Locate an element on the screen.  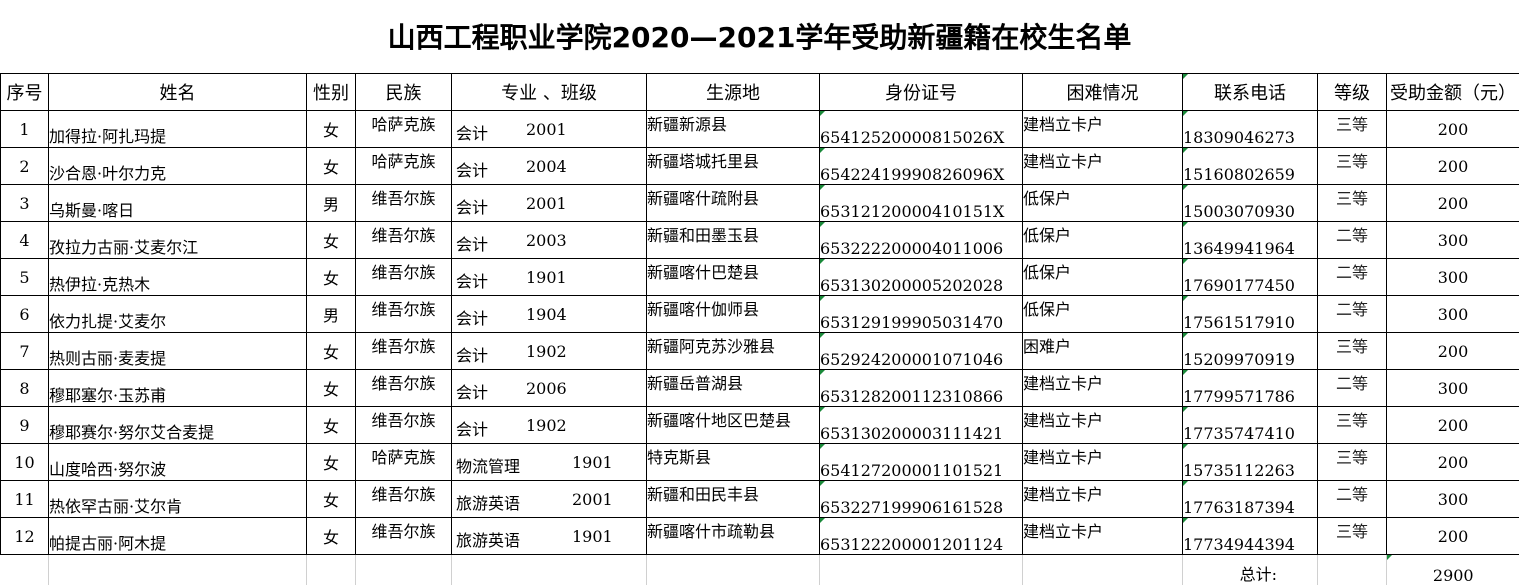
header-gender: 性别 is located at coordinates (331, 92).